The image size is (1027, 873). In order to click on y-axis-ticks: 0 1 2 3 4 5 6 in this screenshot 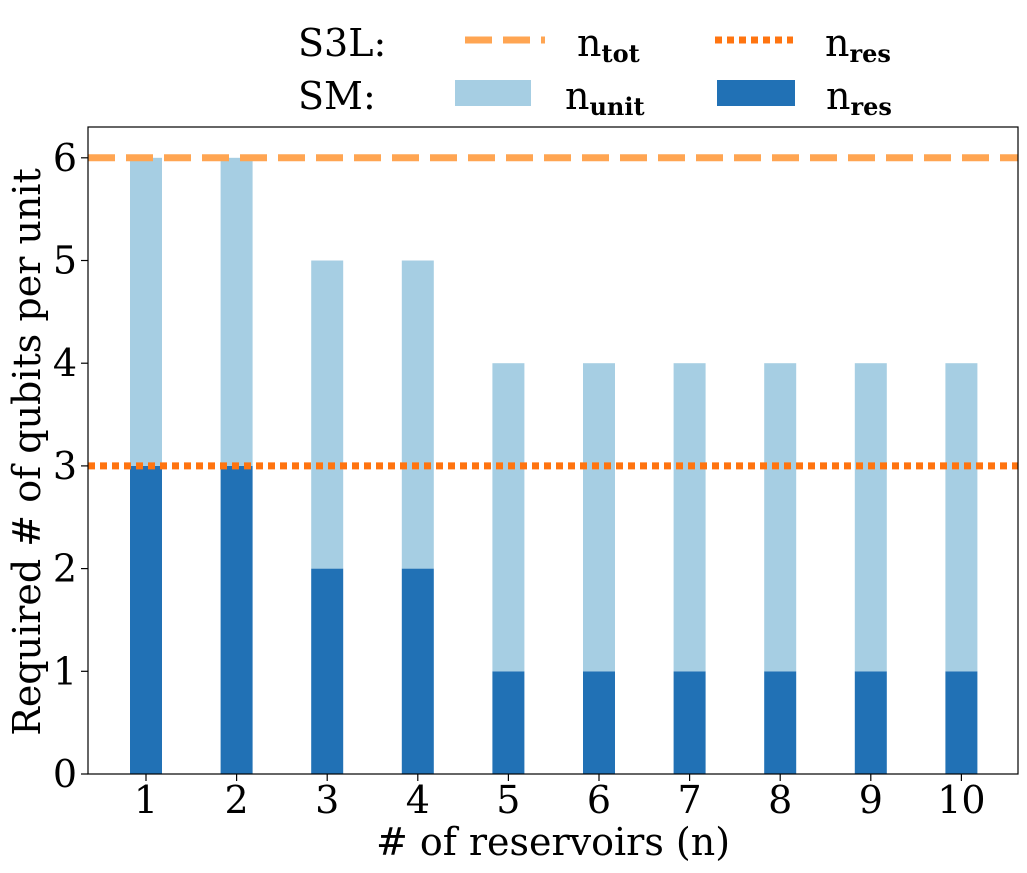, I will do `click(70, 466)`.